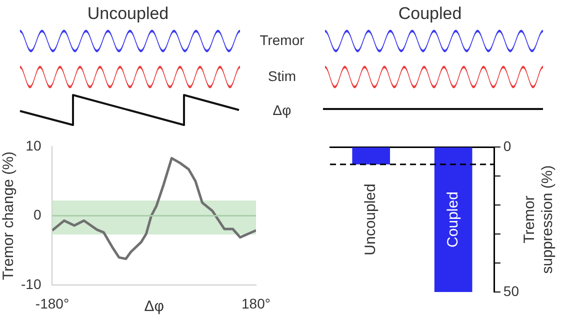 Image resolution: width=566 pixels, height=320 pixels. What do you see at coordinates (256, 303) in the screenshot?
I see `x-tick-label: 180°` at bounding box center [256, 303].